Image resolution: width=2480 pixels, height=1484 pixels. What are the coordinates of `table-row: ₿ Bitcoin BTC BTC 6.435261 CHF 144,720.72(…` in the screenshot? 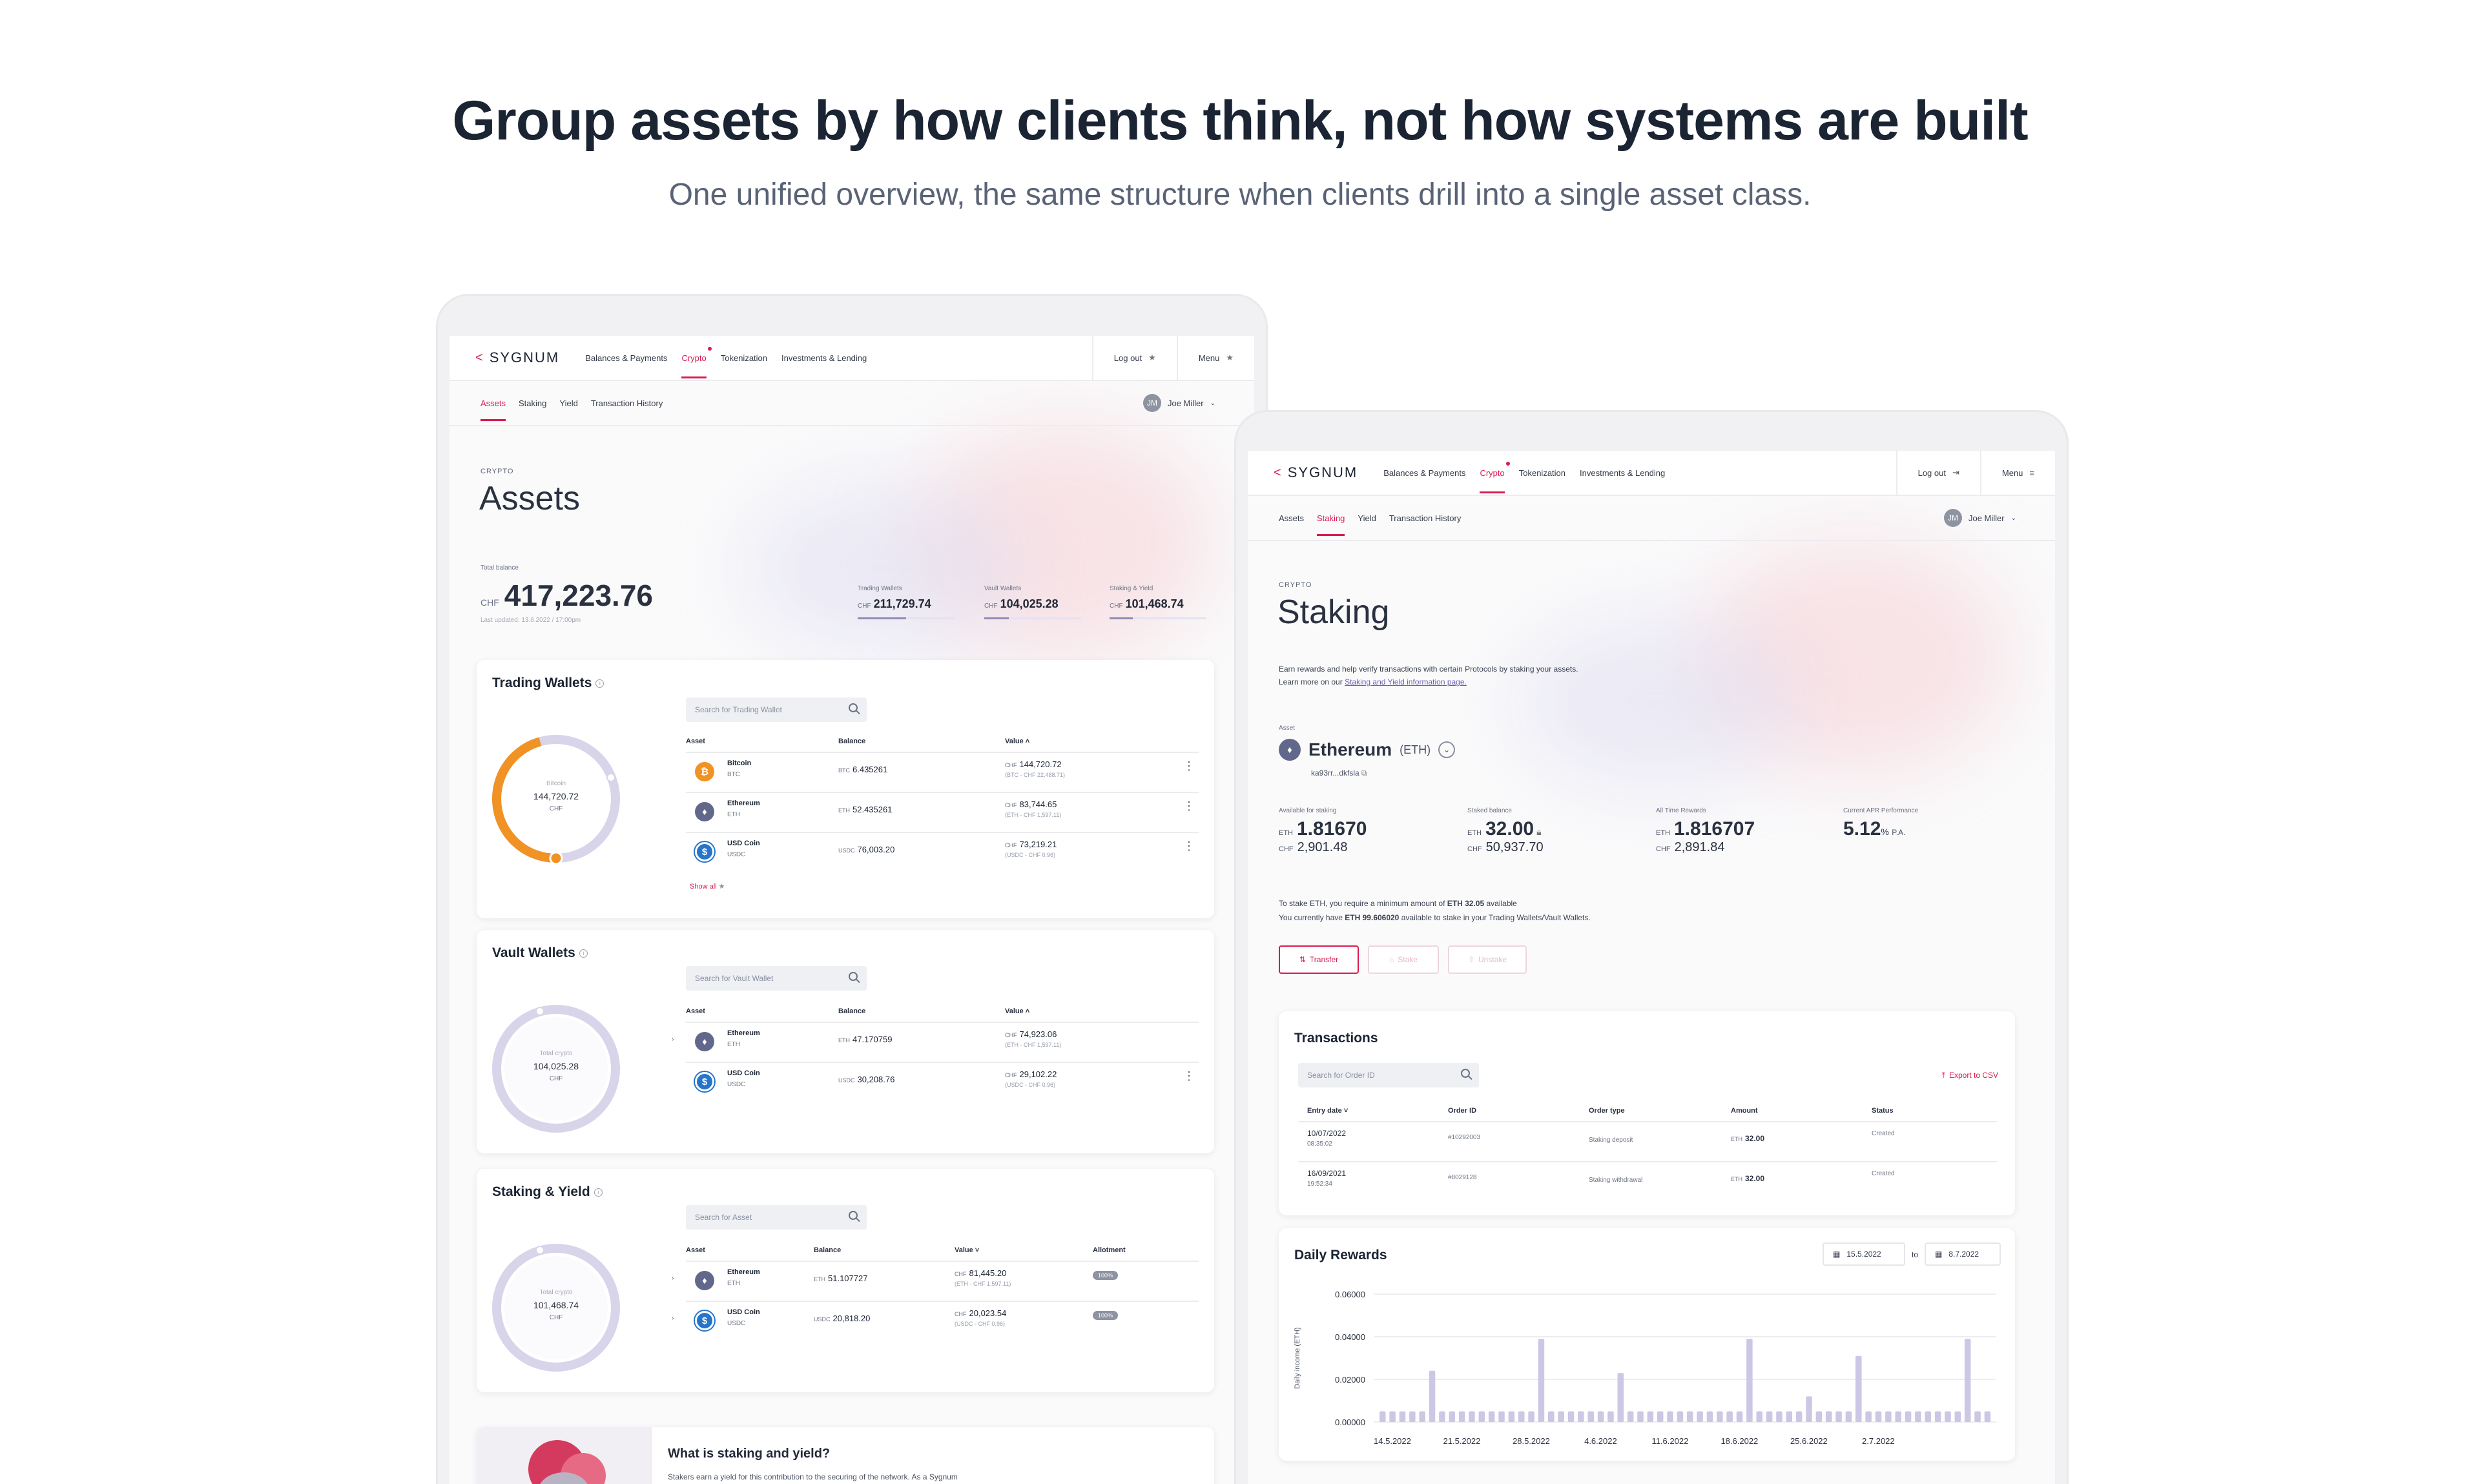 It's located at (942, 772).